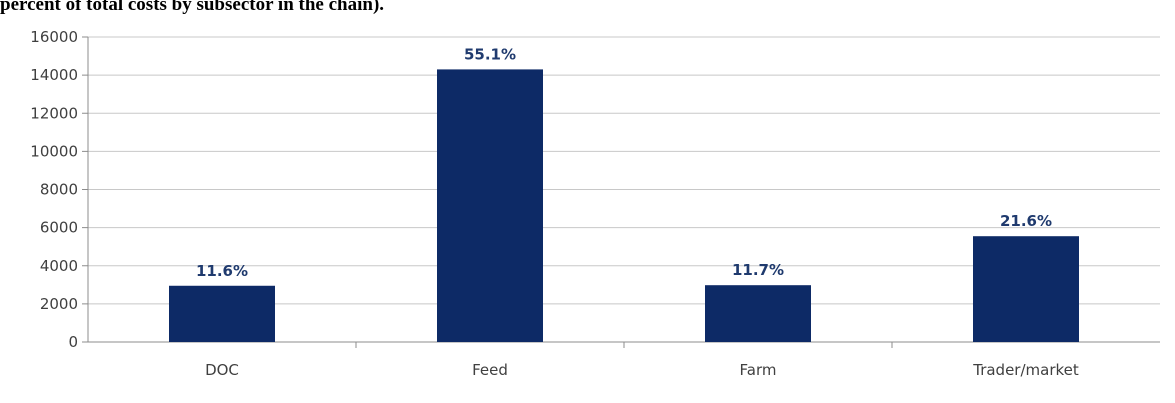  I want to click on y-tick-label: 8000, so click(59, 190).